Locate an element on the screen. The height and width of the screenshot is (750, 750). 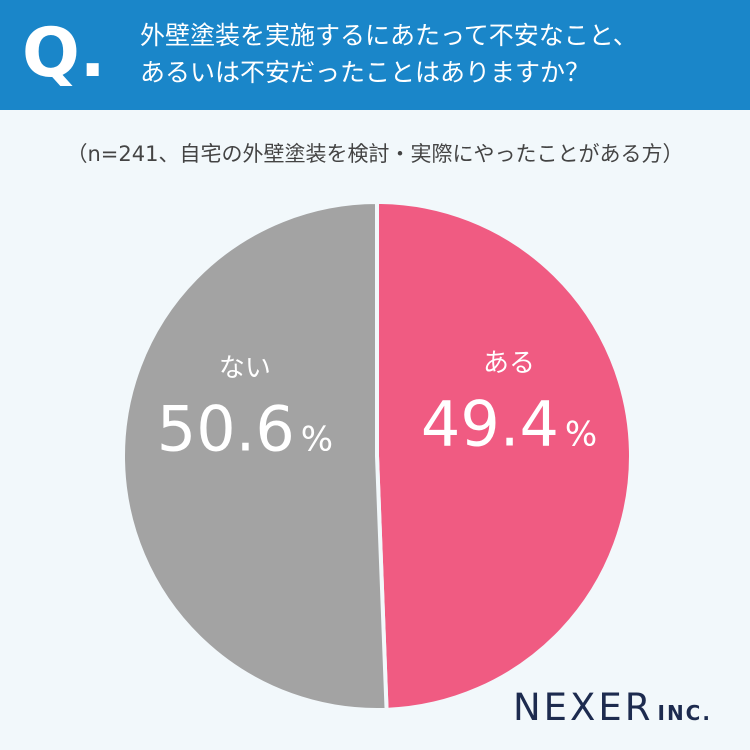
slice-label-1: ない is located at coordinates (245, 368).